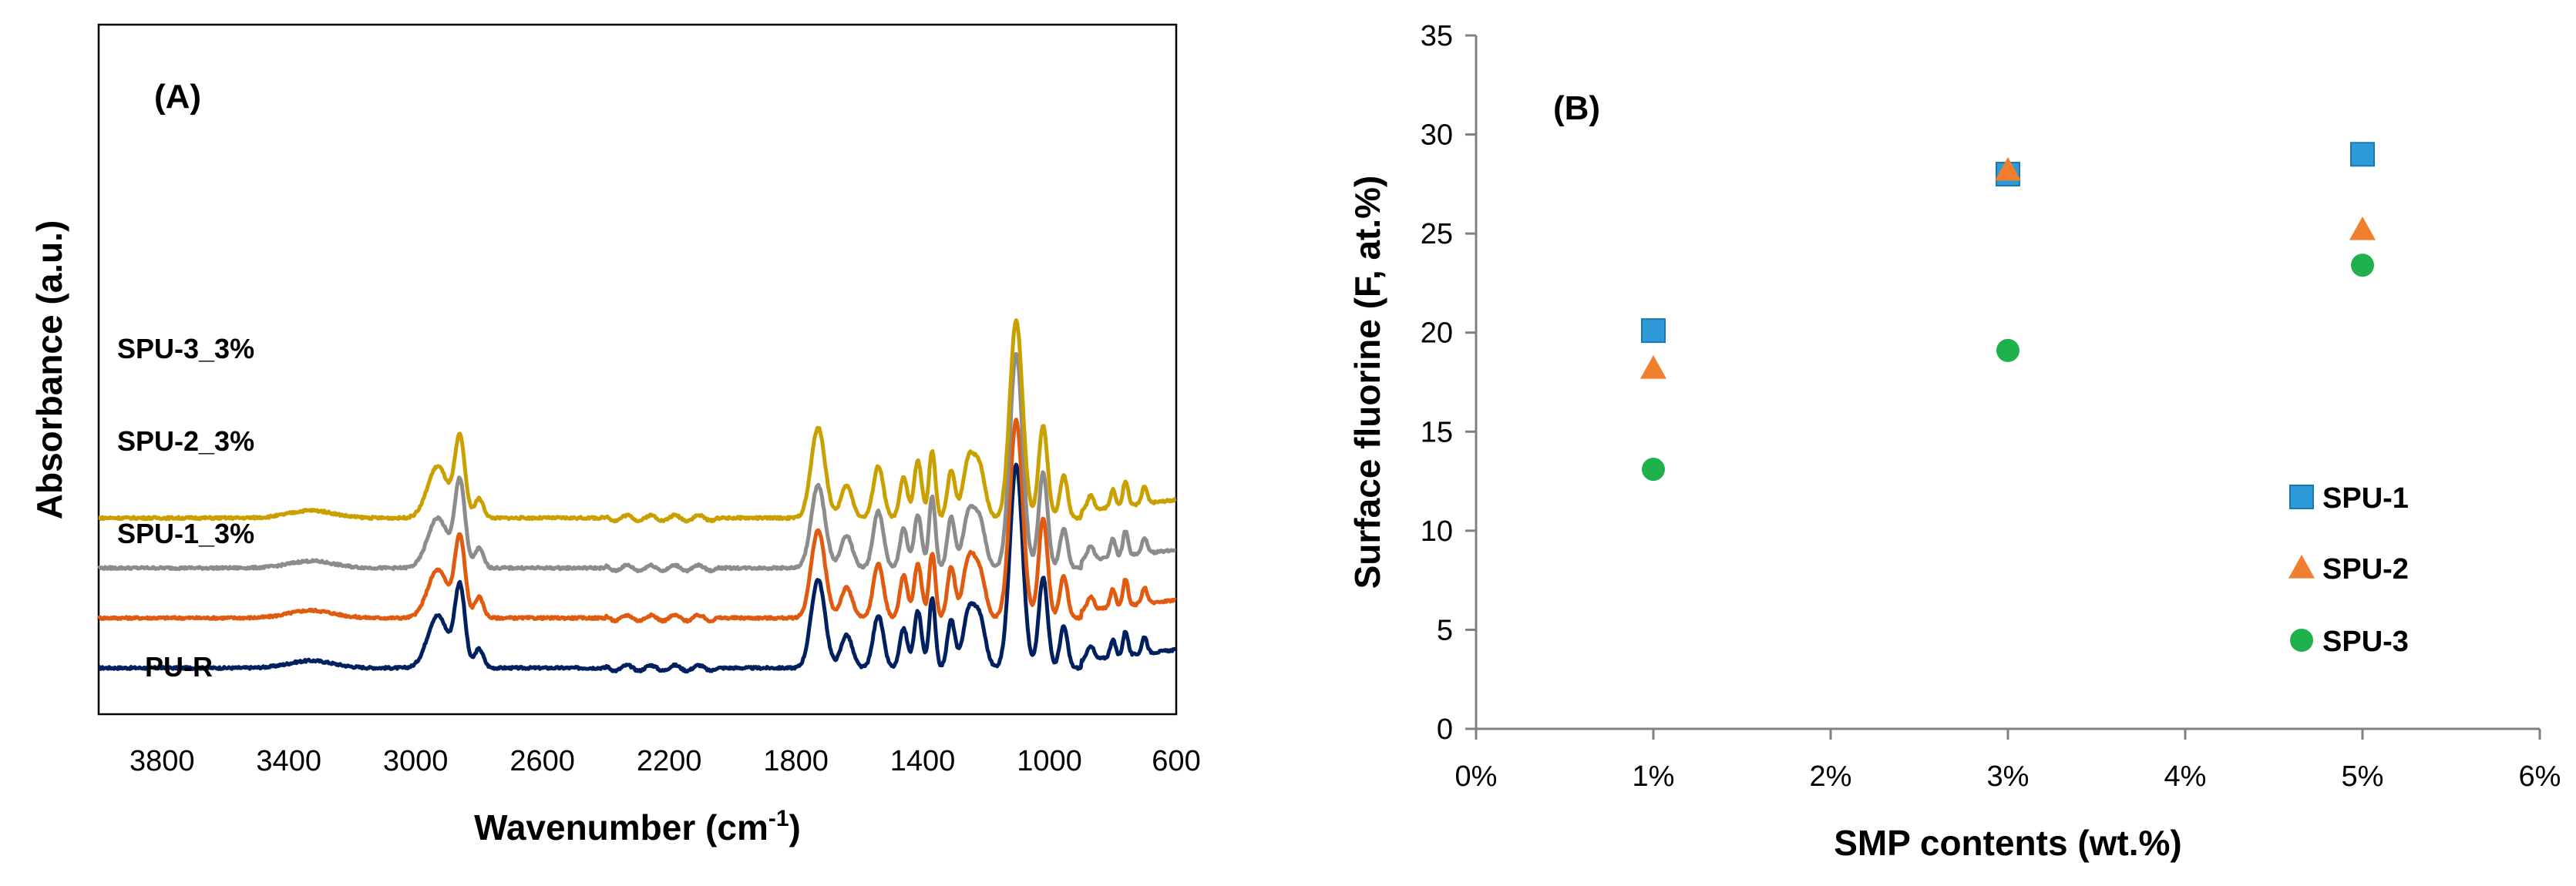 This screenshot has width=2576, height=886. I want to click on y-tick-label: 25, so click(1437, 234).